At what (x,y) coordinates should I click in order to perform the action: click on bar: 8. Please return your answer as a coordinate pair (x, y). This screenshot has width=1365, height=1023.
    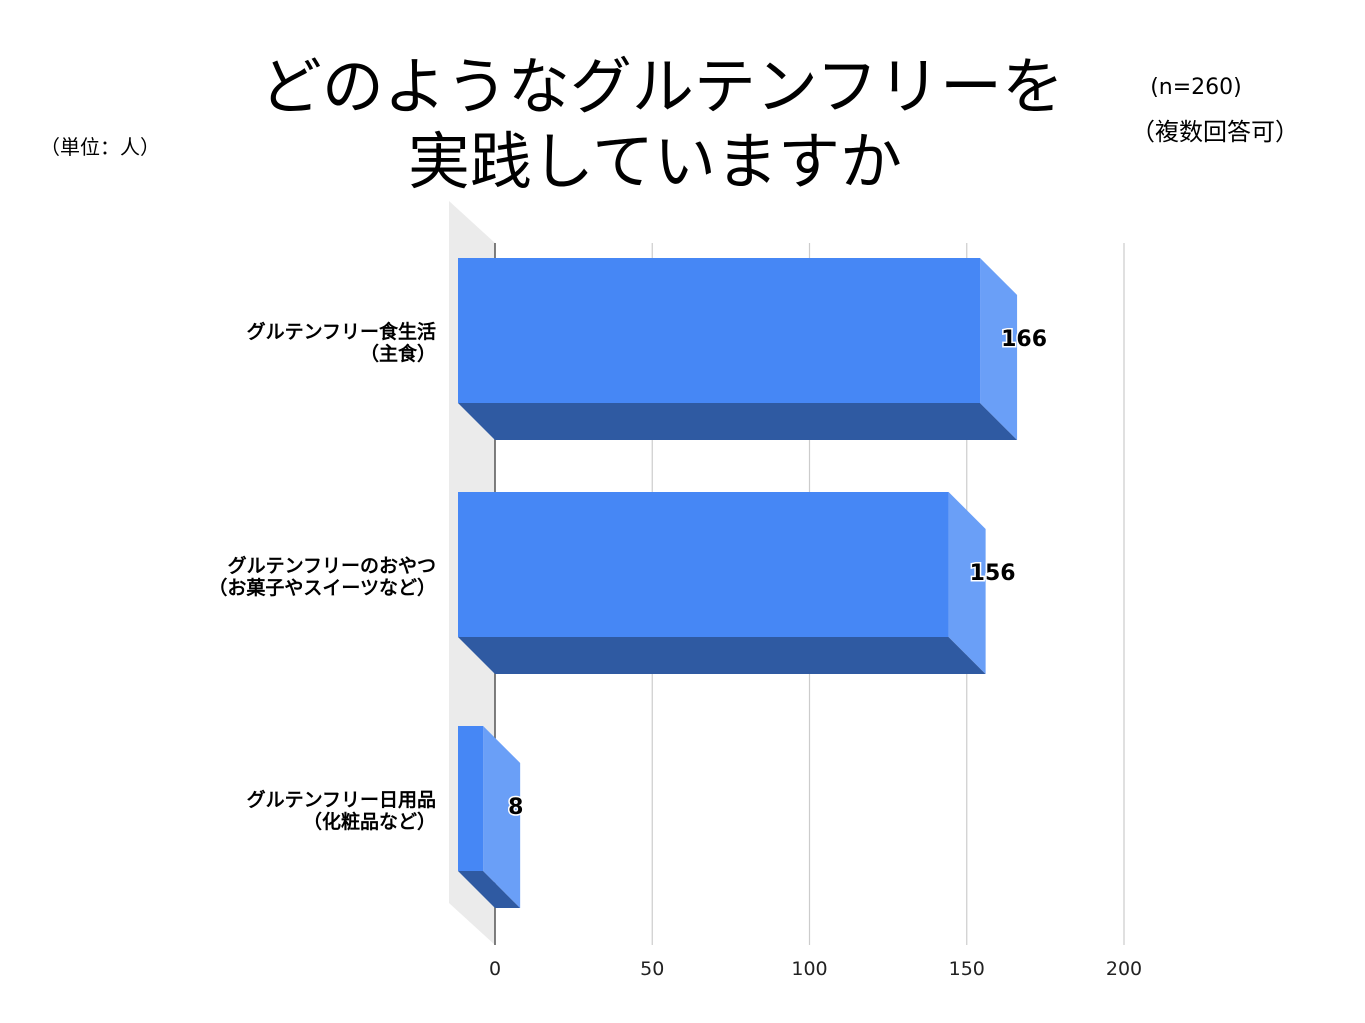
    Looking at the image, I should click on (491, 817).